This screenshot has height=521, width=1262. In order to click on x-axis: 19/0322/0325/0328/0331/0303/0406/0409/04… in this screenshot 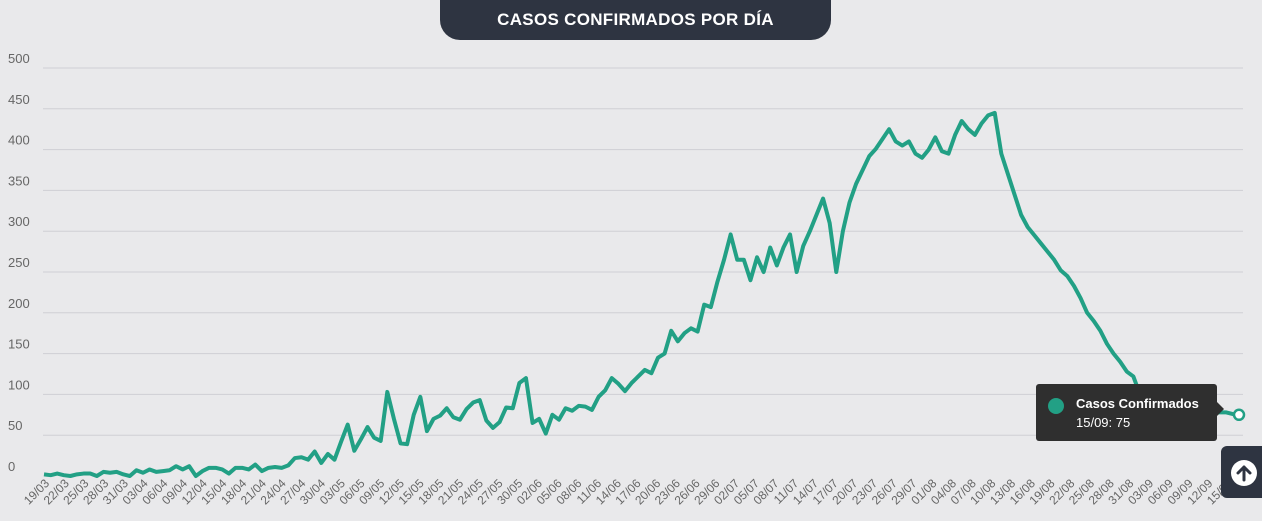, I will do `click(628, 491)`.